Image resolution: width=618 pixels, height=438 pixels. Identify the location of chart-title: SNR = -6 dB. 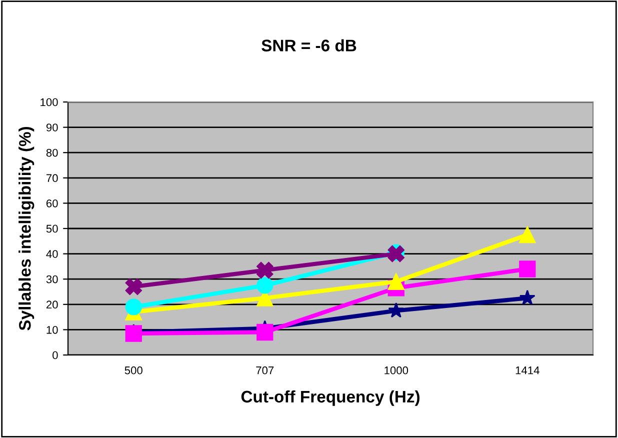
(309, 45).